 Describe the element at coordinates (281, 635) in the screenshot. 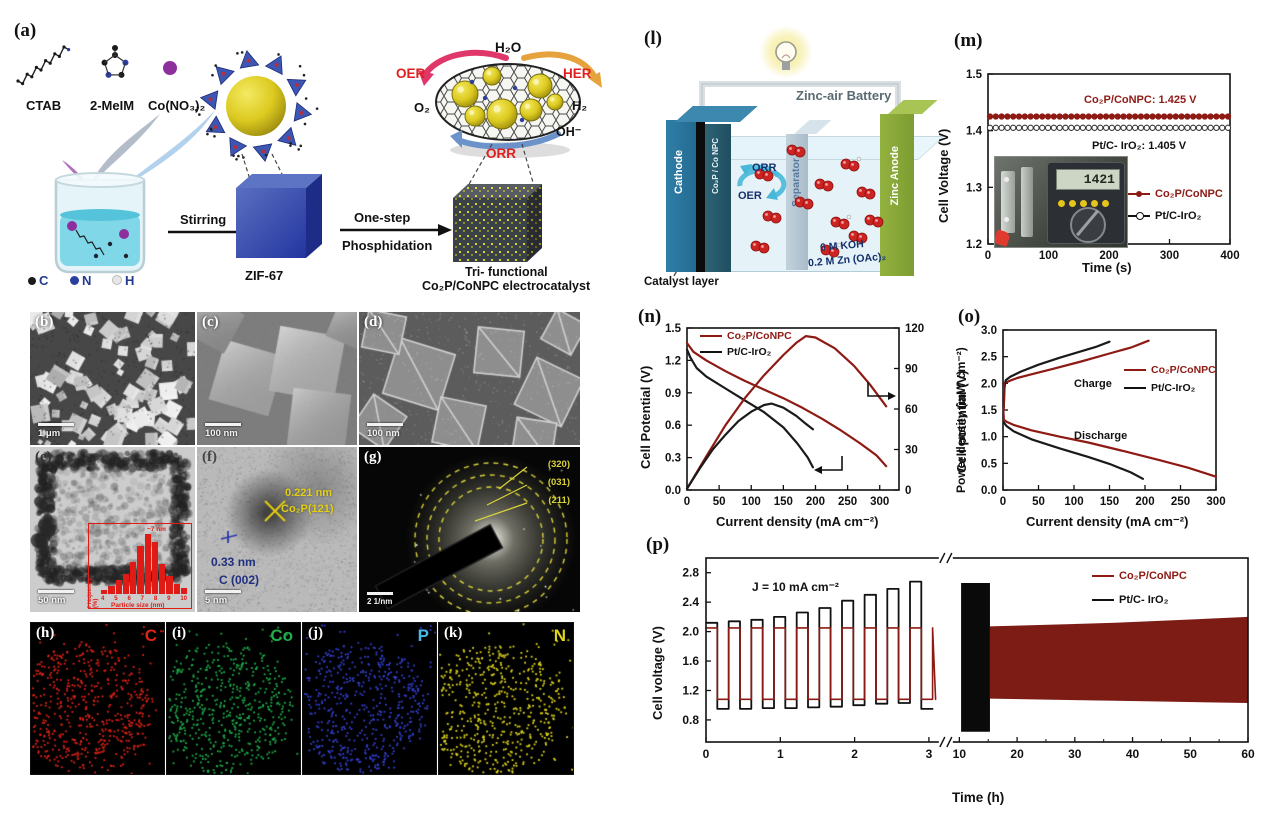

I see `element-symbol-co: Co` at that location.